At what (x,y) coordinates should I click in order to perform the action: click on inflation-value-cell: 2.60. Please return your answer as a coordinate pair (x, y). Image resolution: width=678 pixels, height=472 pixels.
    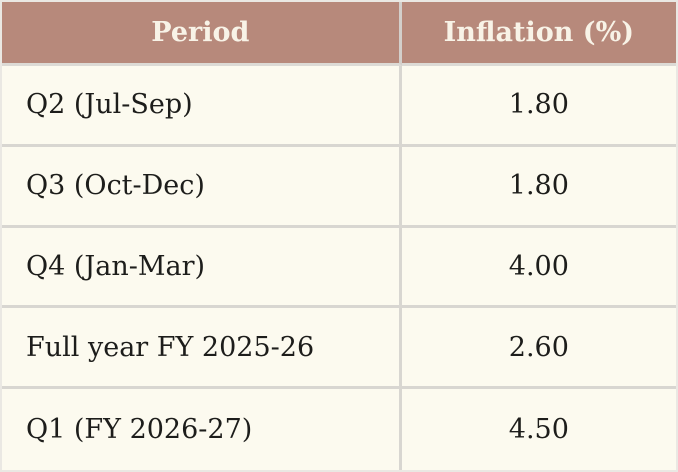
    Looking at the image, I should click on (538, 349).